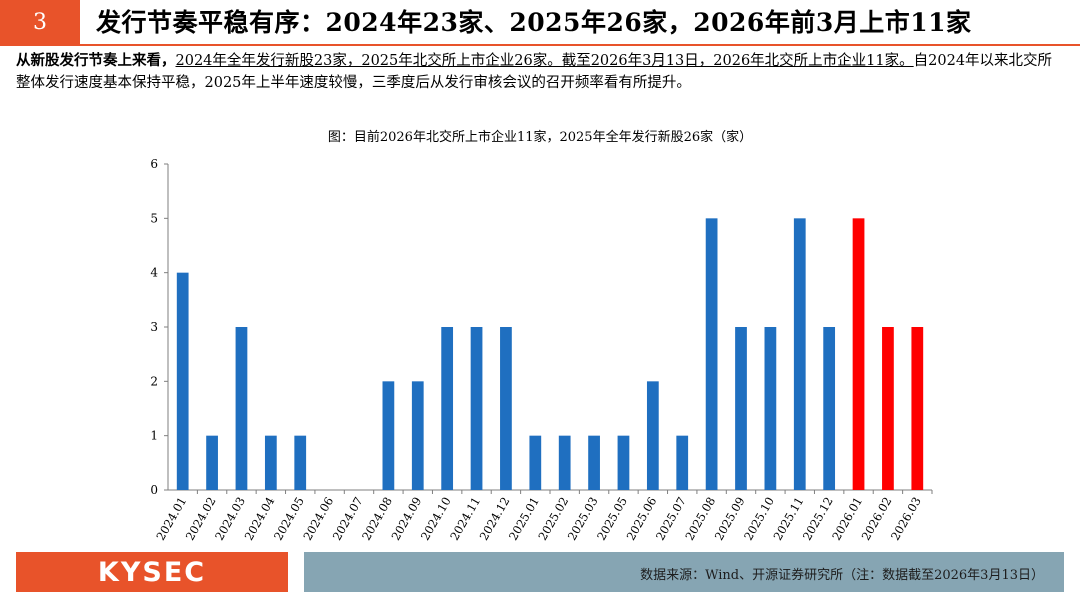 Image resolution: width=1080 pixels, height=607 pixels. I want to click on bar-2025.09, so click(741, 408).